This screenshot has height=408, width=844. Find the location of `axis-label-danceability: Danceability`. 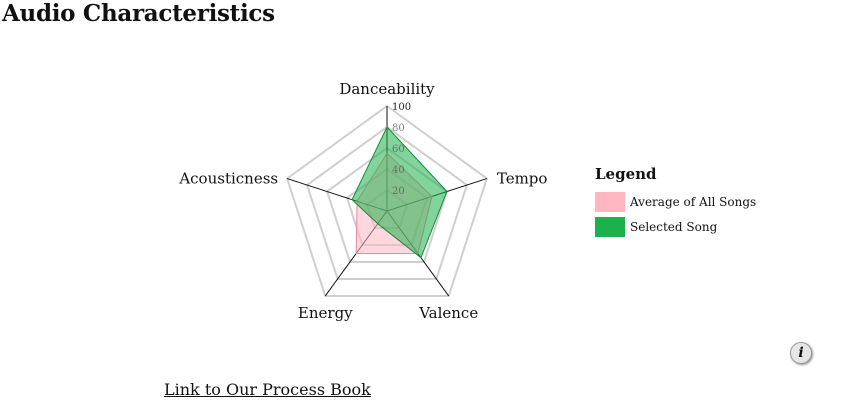

axis-label-danceability: Danceability is located at coordinates (387, 89).